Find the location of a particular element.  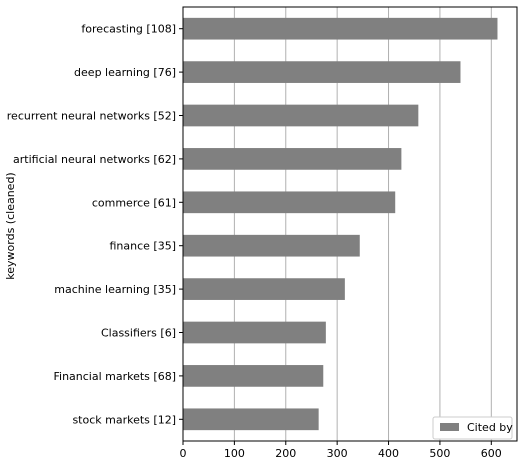

x-tick-label: 0 is located at coordinates (183, 453).